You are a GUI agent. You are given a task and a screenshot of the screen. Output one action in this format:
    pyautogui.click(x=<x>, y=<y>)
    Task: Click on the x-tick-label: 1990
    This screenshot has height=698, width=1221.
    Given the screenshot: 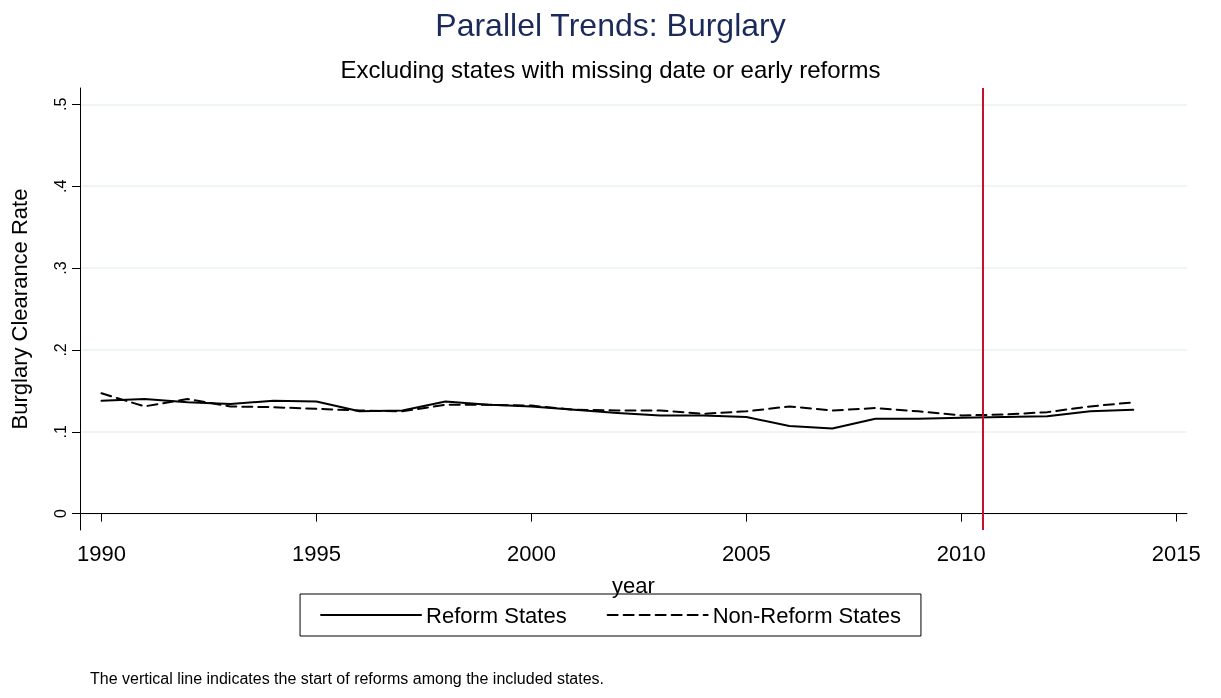 What is the action you would take?
    pyautogui.click(x=101, y=553)
    